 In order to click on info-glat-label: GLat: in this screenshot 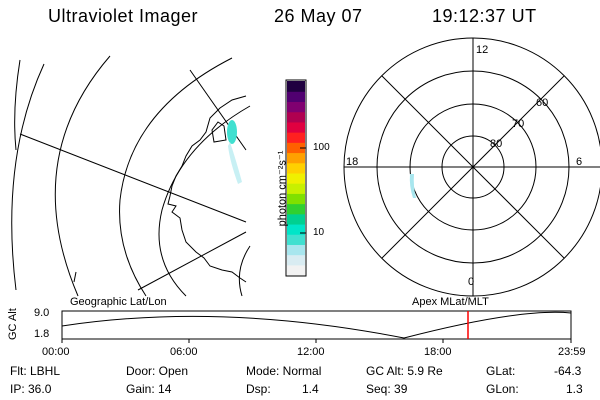, I will do `click(501, 371)`.